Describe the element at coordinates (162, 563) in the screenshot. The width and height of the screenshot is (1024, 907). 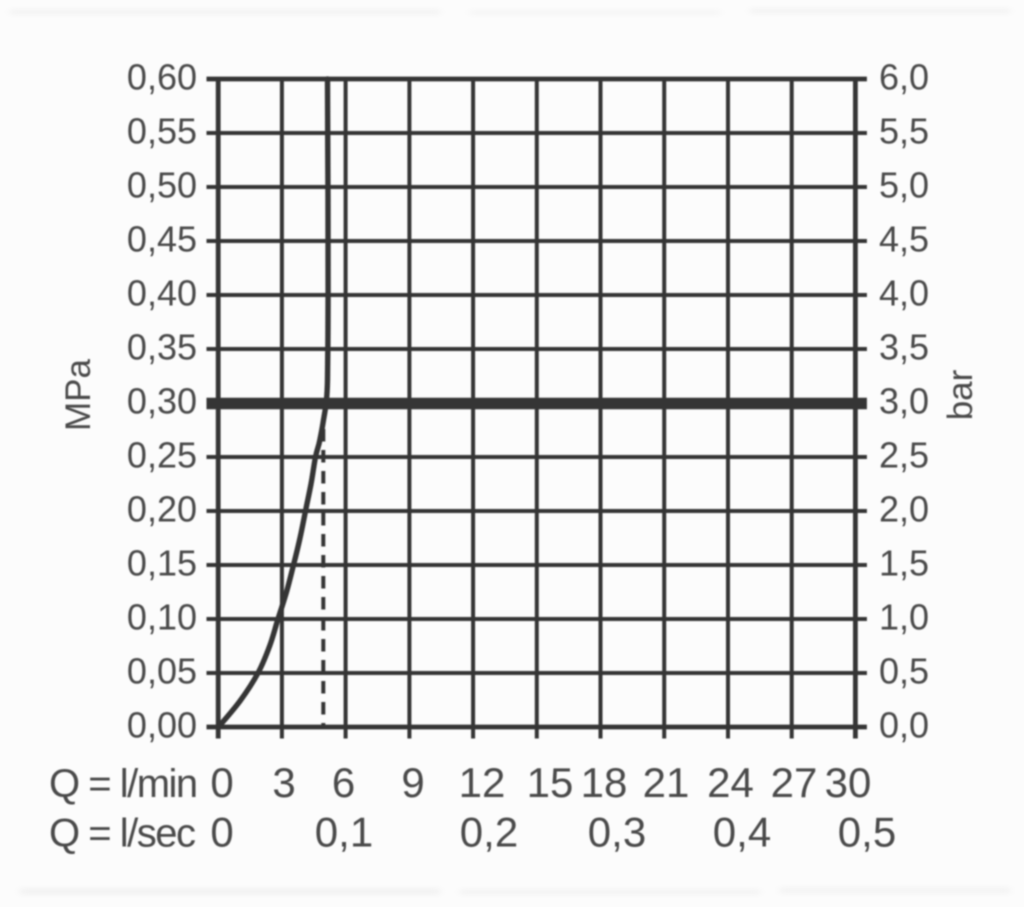
I see `svg-text: 0,15` at that location.